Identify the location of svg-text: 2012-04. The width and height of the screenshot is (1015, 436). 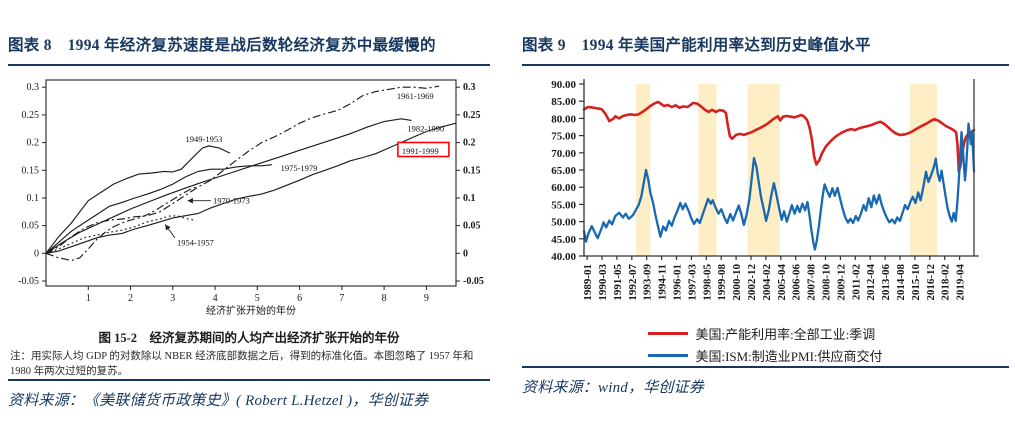
(871, 282).